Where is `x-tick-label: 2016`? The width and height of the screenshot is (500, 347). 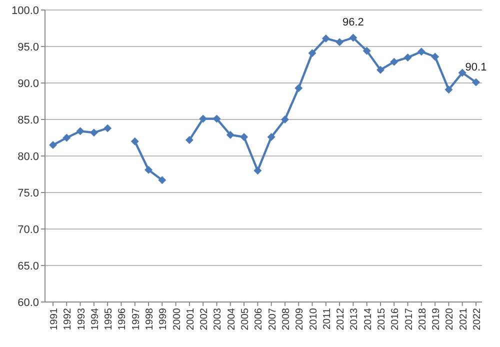
x-tick-label: 2016 is located at coordinates (396, 319).